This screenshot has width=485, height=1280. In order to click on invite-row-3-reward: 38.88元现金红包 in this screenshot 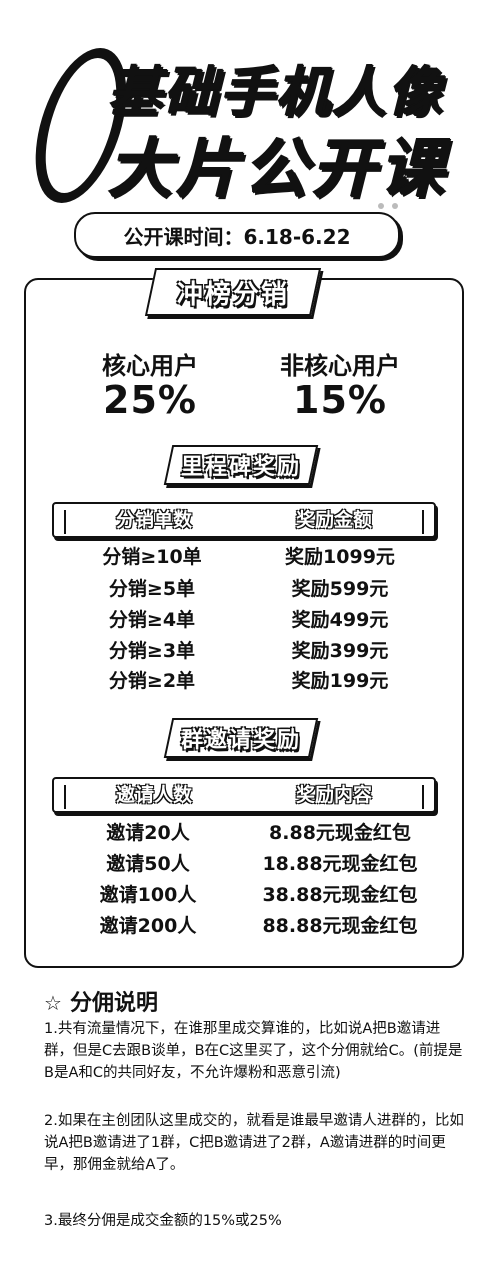, I will do `click(340, 895)`.